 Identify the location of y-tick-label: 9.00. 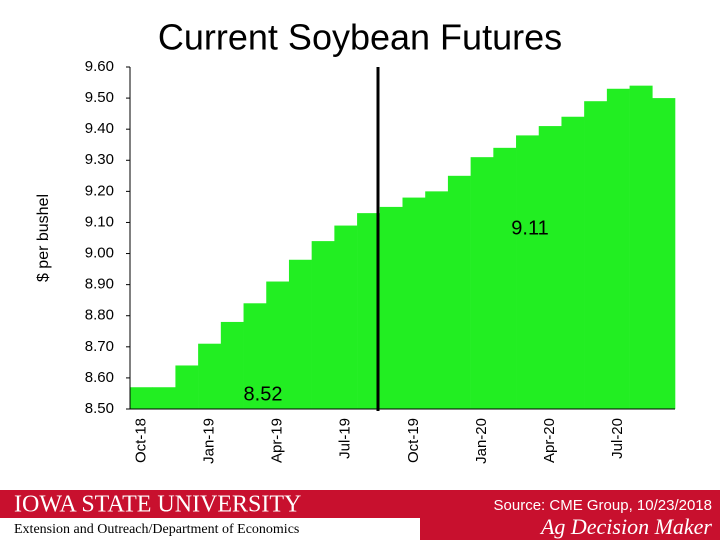
(99, 253).